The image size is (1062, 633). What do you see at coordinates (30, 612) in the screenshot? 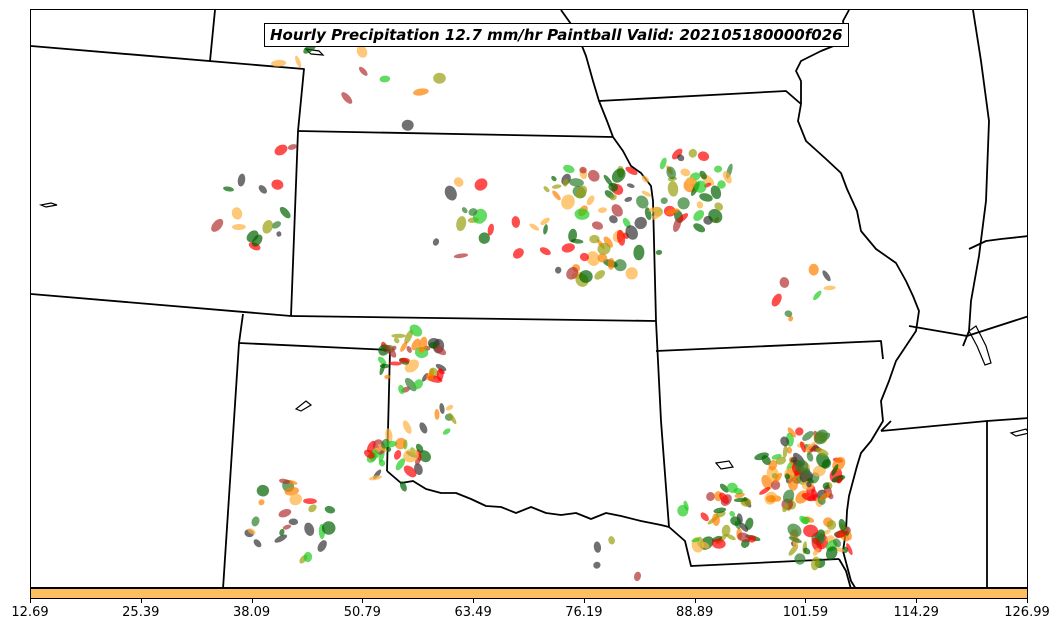
I see `colorbar-tick-label: 12.69` at bounding box center [30, 612].